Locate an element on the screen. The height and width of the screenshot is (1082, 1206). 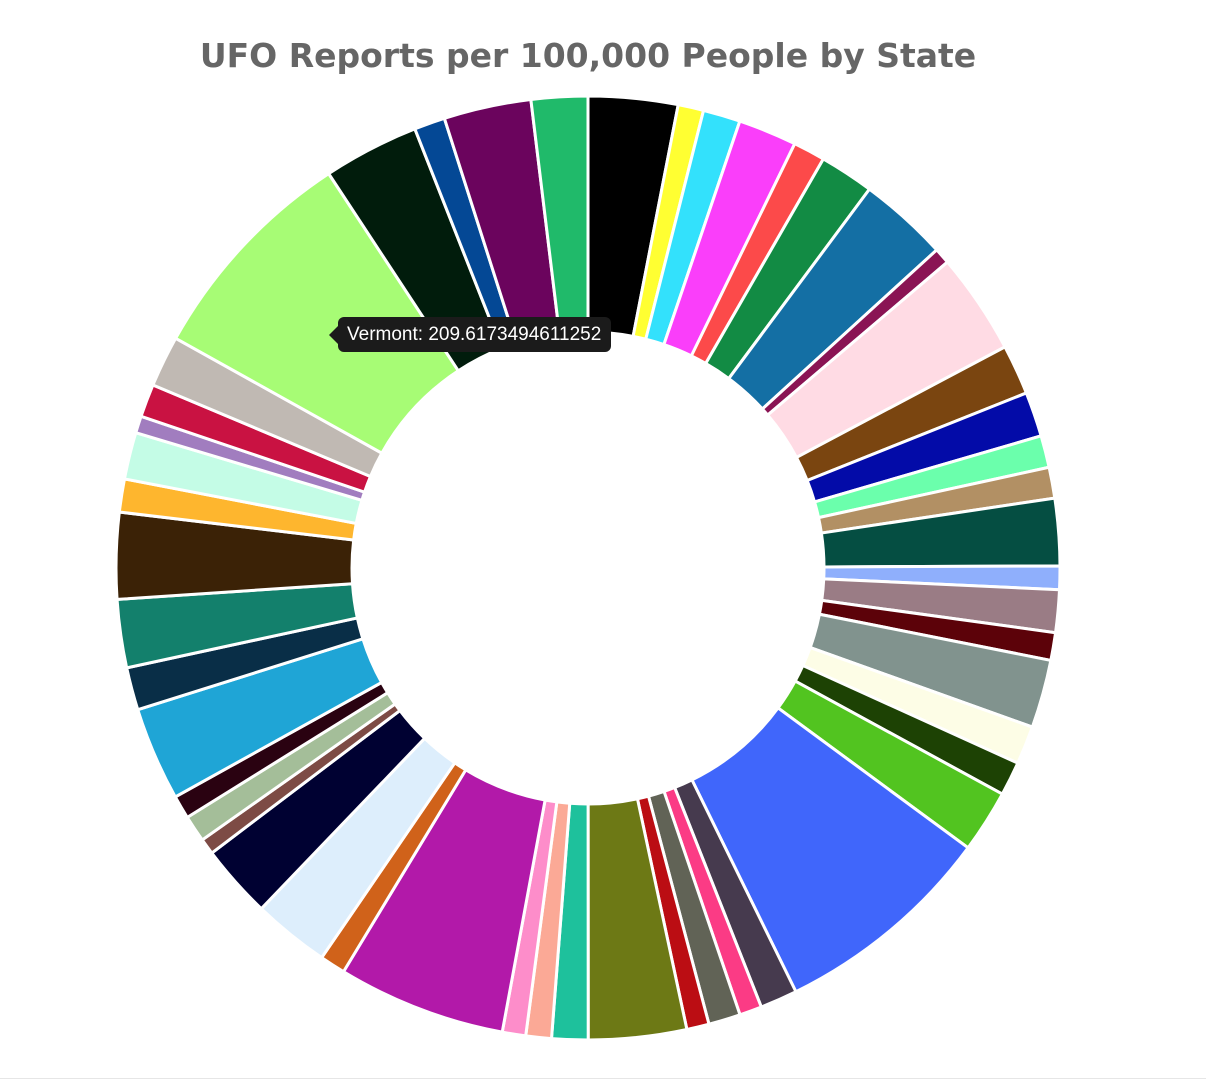
bottom-divider is located at coordinates (603, 1078).